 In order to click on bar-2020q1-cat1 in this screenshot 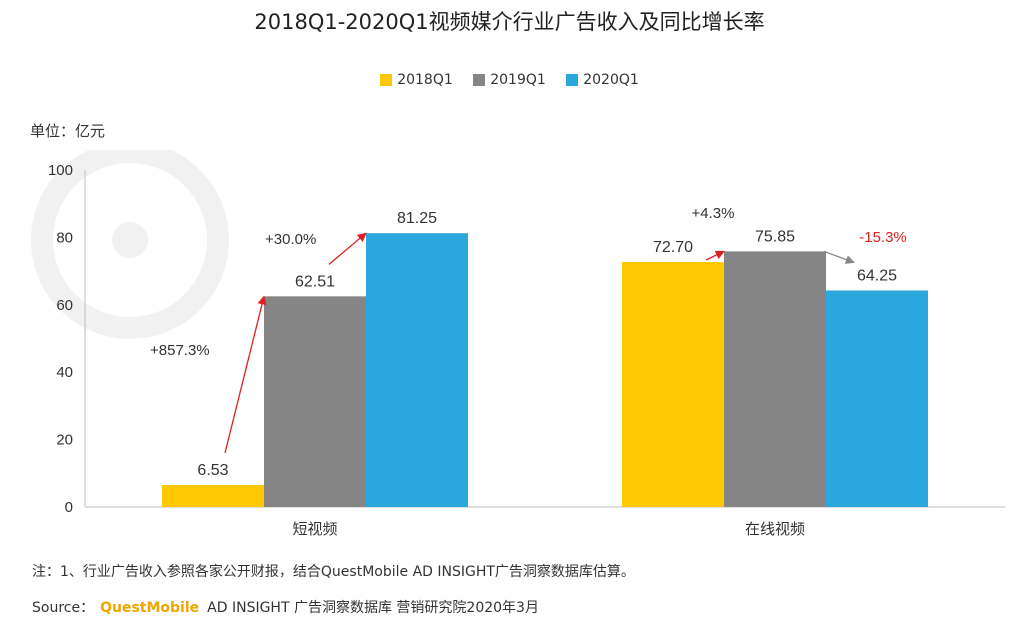, I will do `click(877, 398)`.